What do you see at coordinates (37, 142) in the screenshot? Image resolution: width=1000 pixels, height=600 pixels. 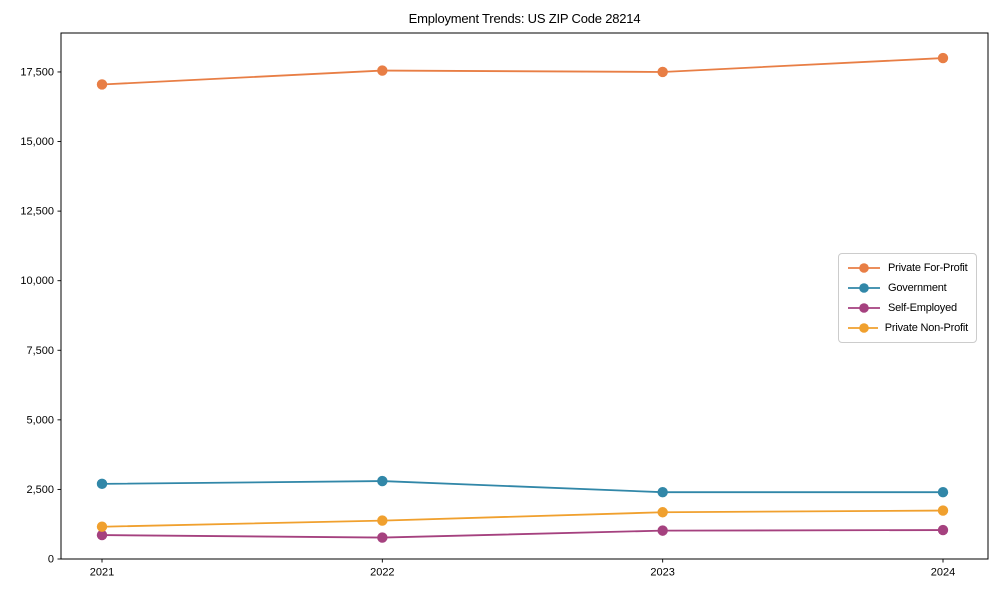 I see `y-axis-tick-label: 15,000` at bounding box center [37, 142].